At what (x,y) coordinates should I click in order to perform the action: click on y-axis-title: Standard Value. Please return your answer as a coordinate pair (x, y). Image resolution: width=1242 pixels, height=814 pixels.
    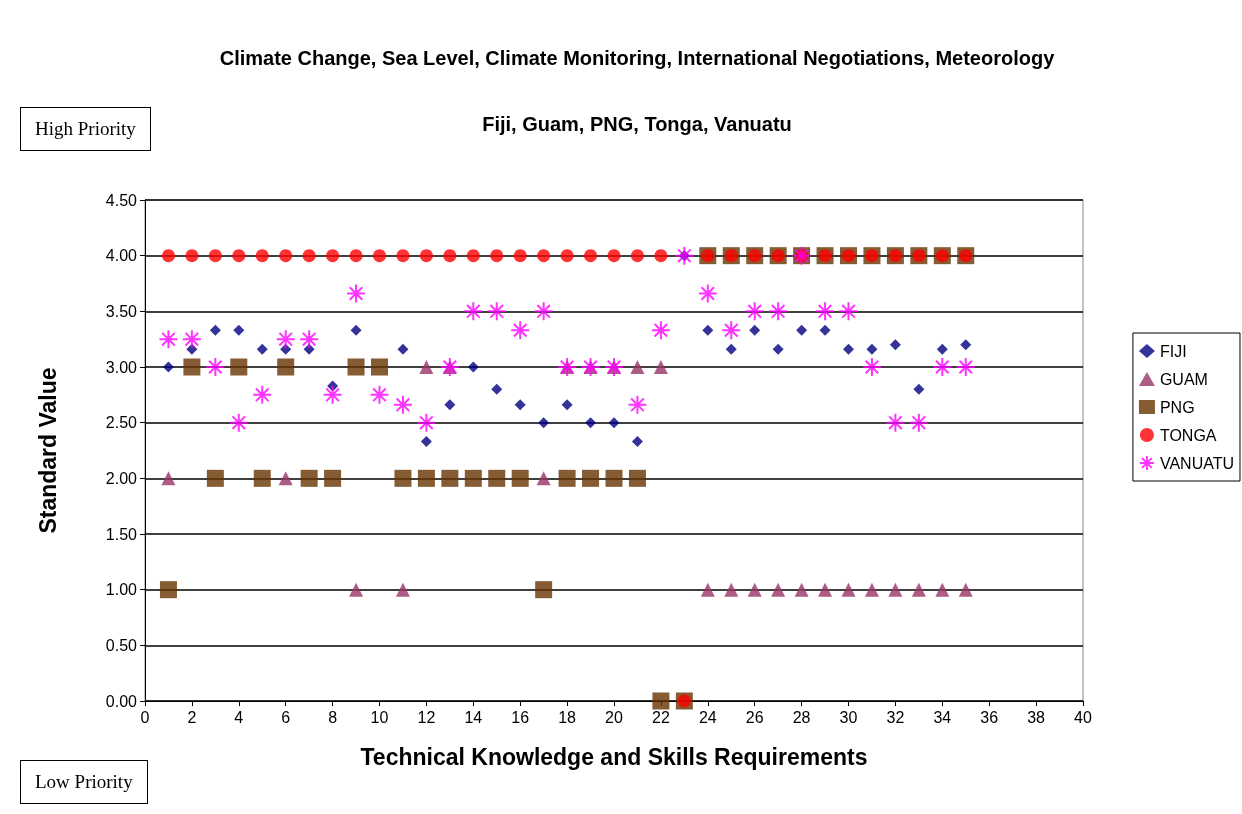
    Looking at the image, I should click on (47, 450).